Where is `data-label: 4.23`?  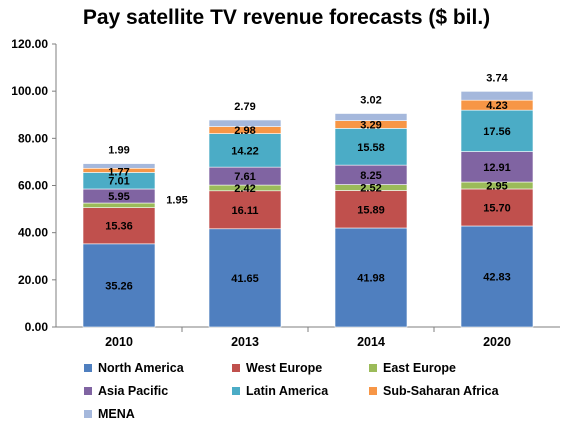 data-label: 4.23 is located at coordinates (496, 106).